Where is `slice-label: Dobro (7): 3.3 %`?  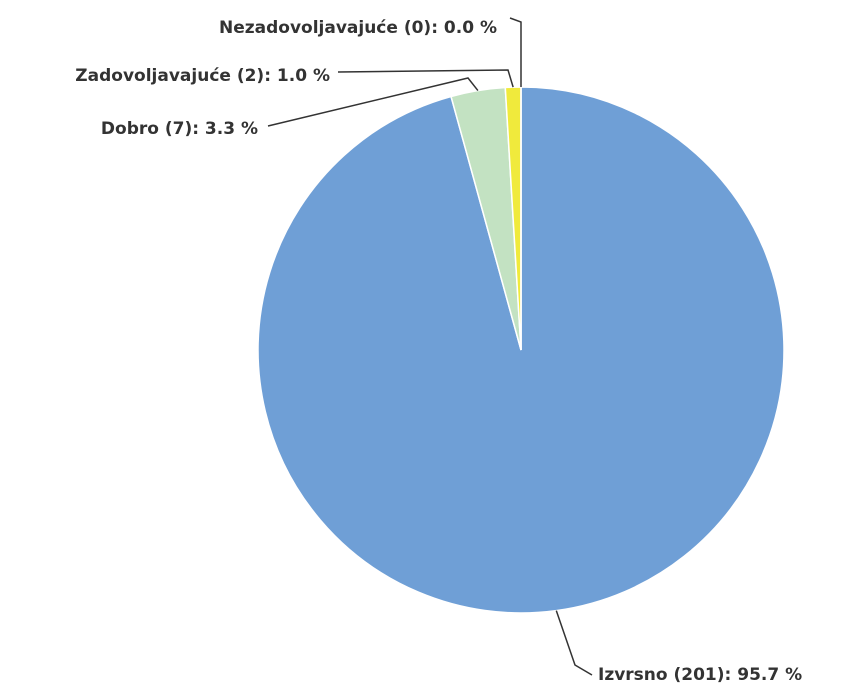
slice-label: Dobro (7): 3.3 % is located at coordinates (179, 129).